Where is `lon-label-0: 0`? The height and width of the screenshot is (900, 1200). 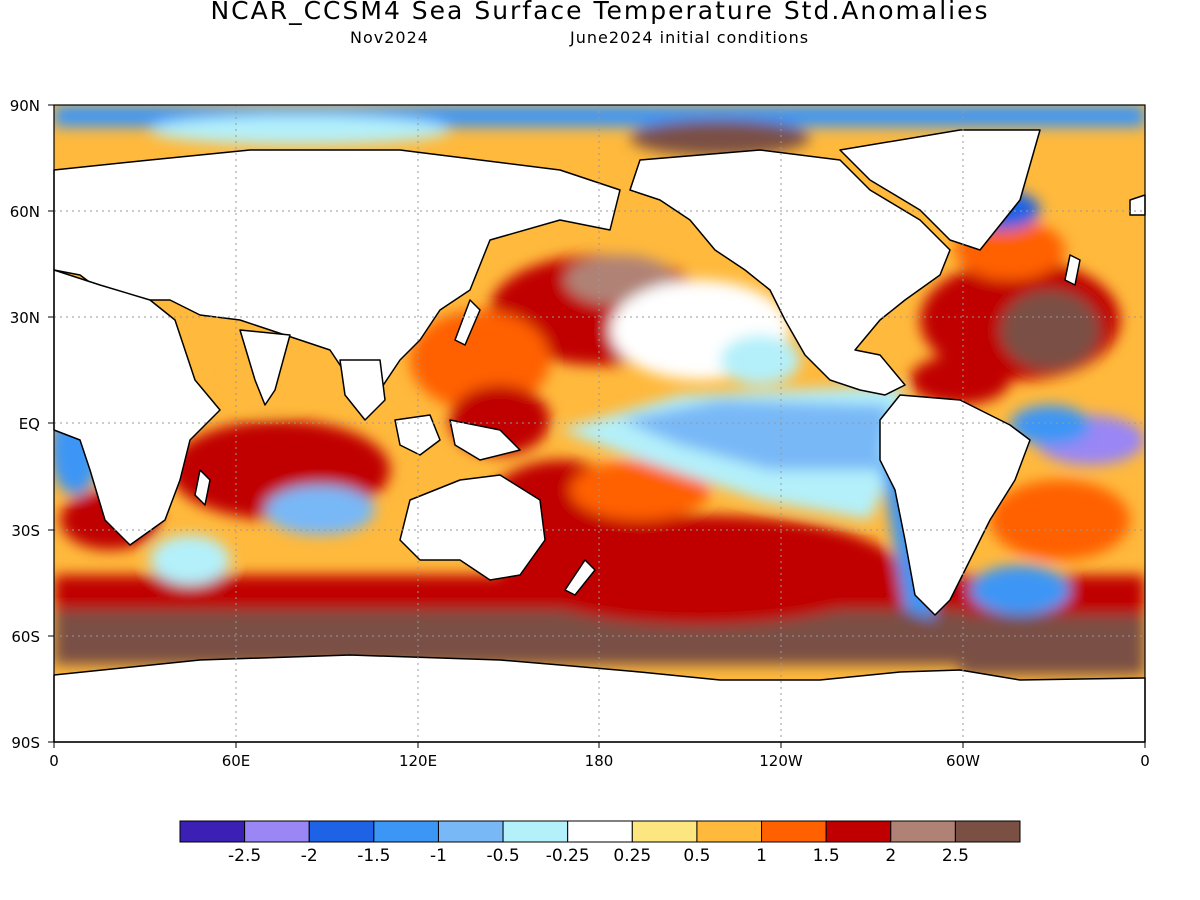 lon-label-0: 0 is located at coordinates (54, 761).